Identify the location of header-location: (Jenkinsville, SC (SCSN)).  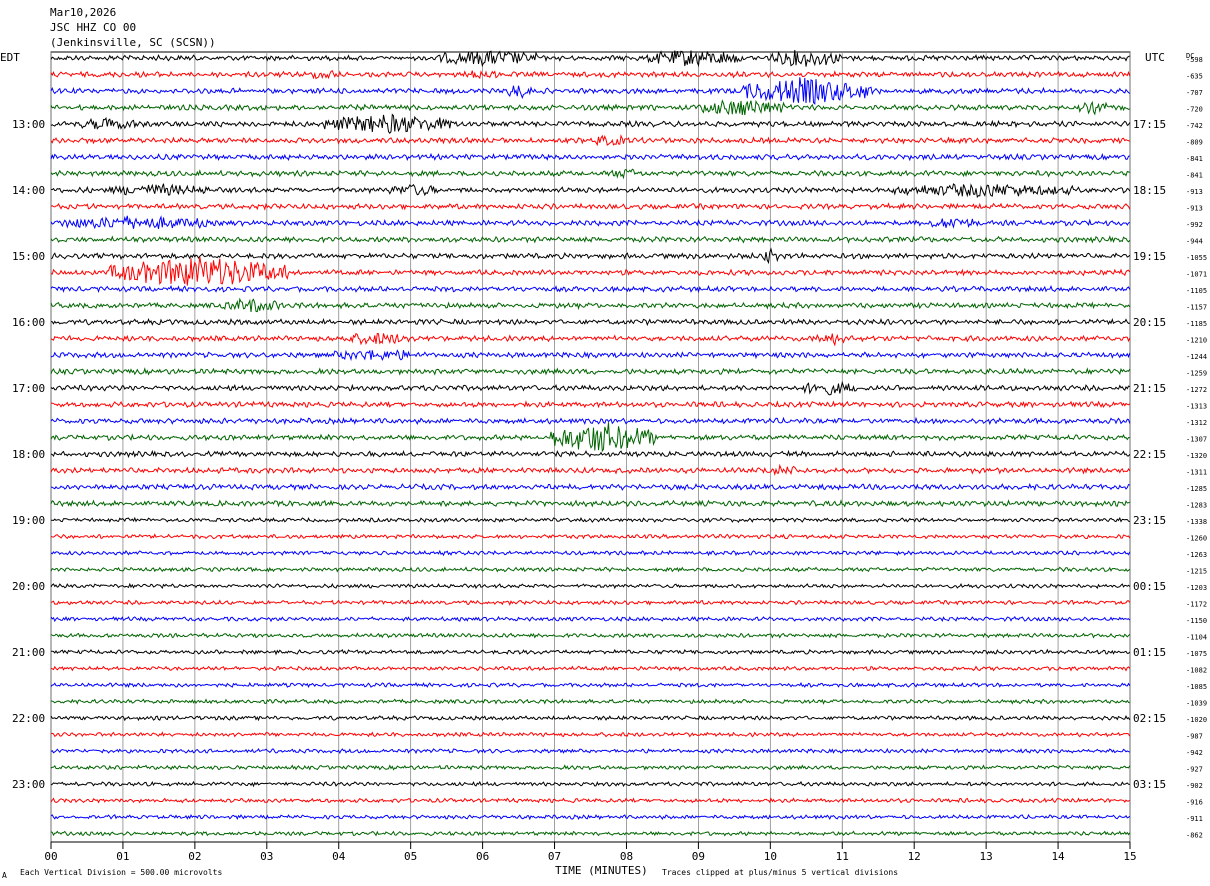
(133, 42).